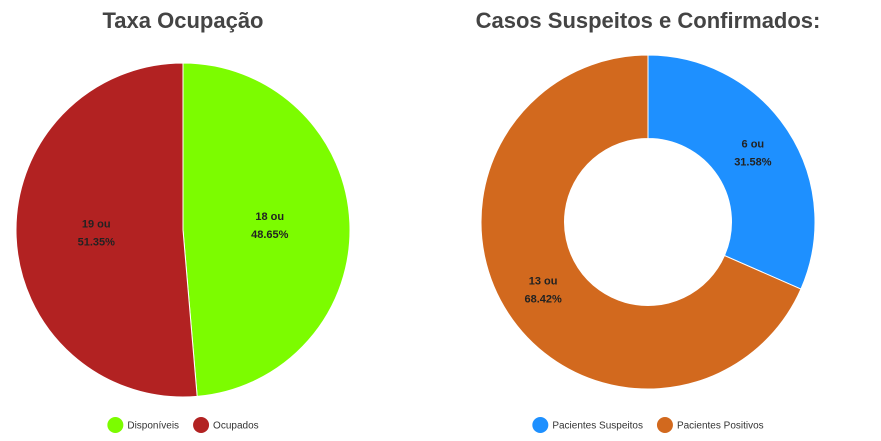 The height and width of the screenshot is (441, 881). What do you see at coordinates (597, 426) in the screenshot?
I see `legend-label: Pacientes Suspeitos` at bounding box center [597, 426].